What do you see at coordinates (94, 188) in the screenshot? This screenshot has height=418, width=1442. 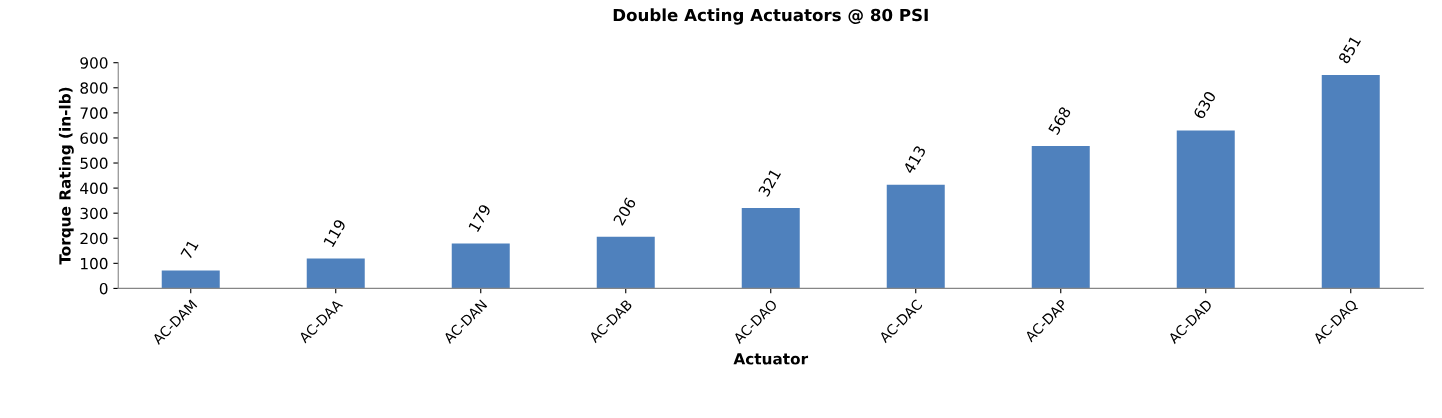 I see `y-tick-label: 400` at bounding box center [94, 188].